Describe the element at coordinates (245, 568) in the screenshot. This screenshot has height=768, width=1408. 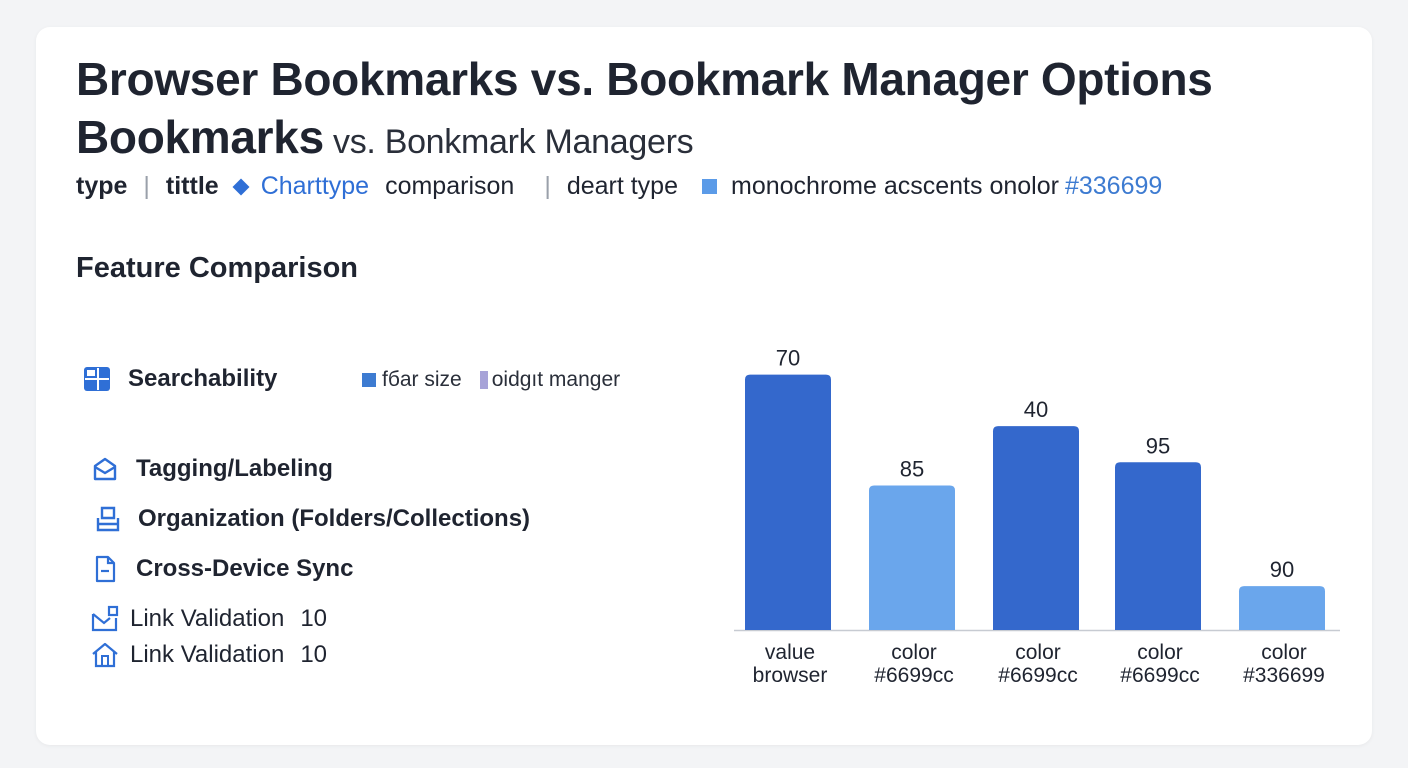
I see `feature-label: Cross-Device Sync` at that location.